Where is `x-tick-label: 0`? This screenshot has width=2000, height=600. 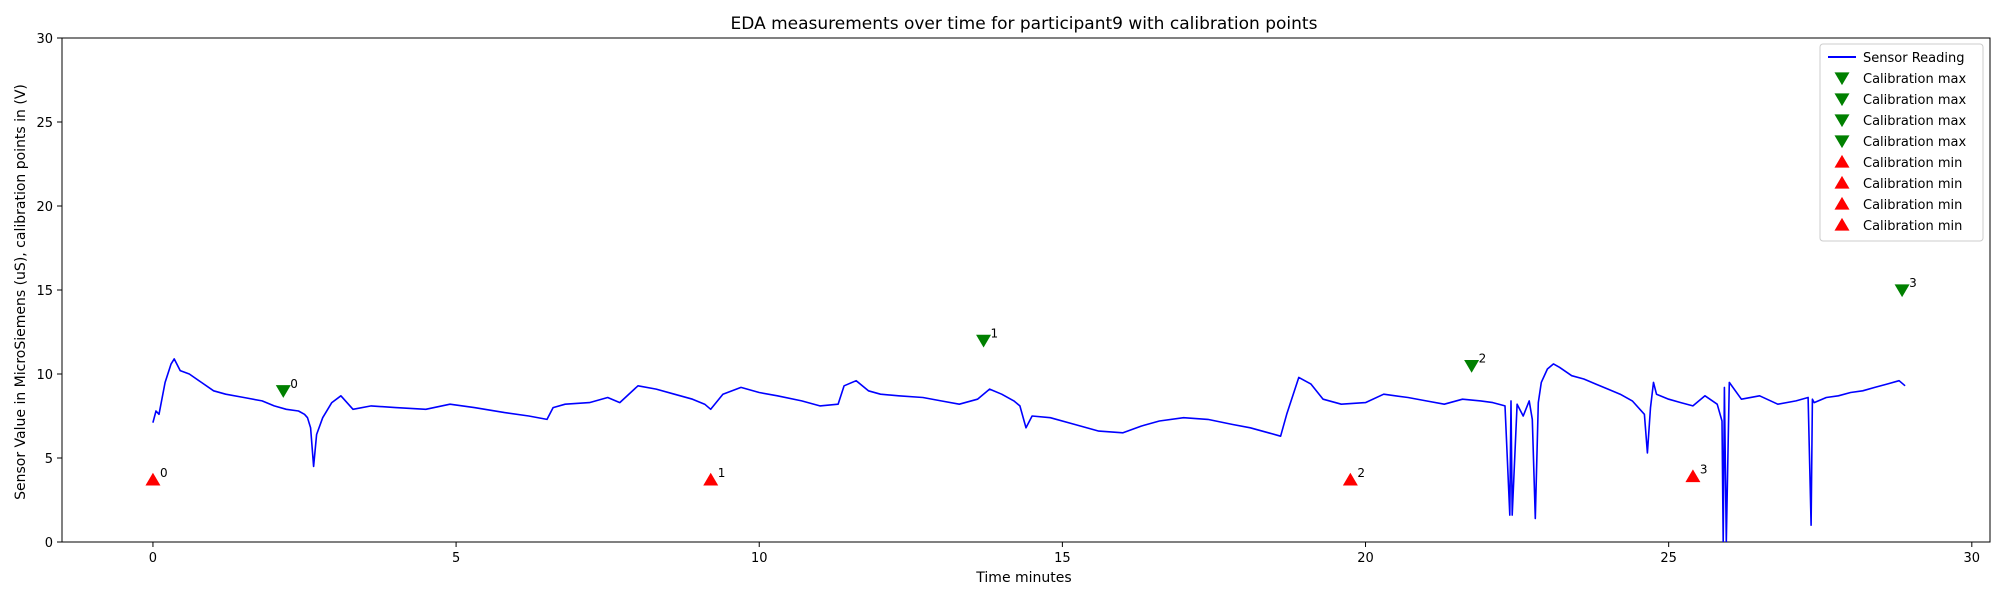
x-tick-label: 0 is located at coordinates (153, 558).